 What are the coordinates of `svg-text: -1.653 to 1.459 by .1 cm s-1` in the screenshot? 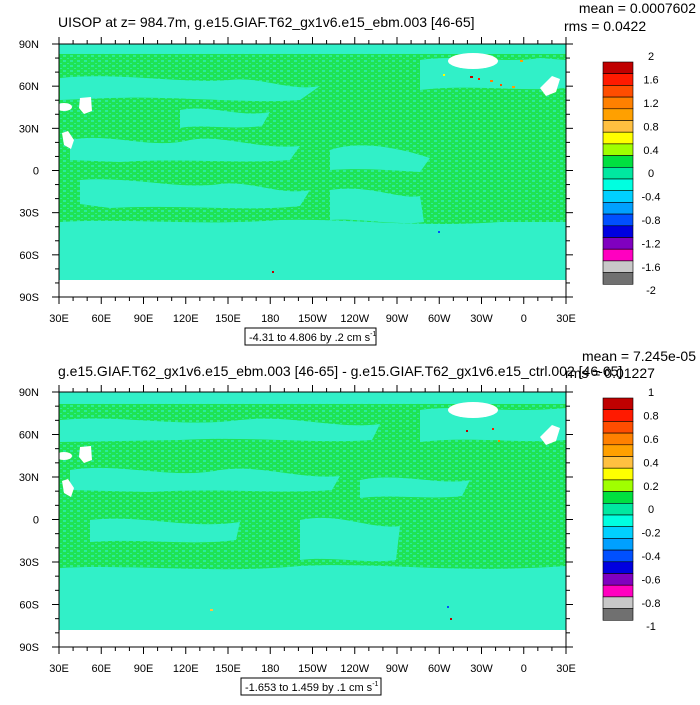 It's located at (312, 687).